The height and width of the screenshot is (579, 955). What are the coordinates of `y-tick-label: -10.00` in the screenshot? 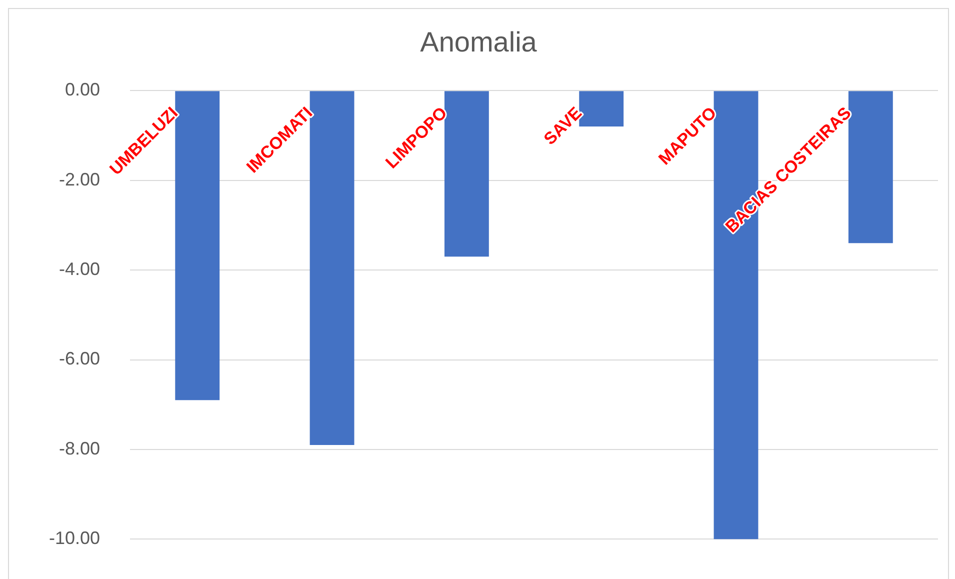 It's located at (74, 538).